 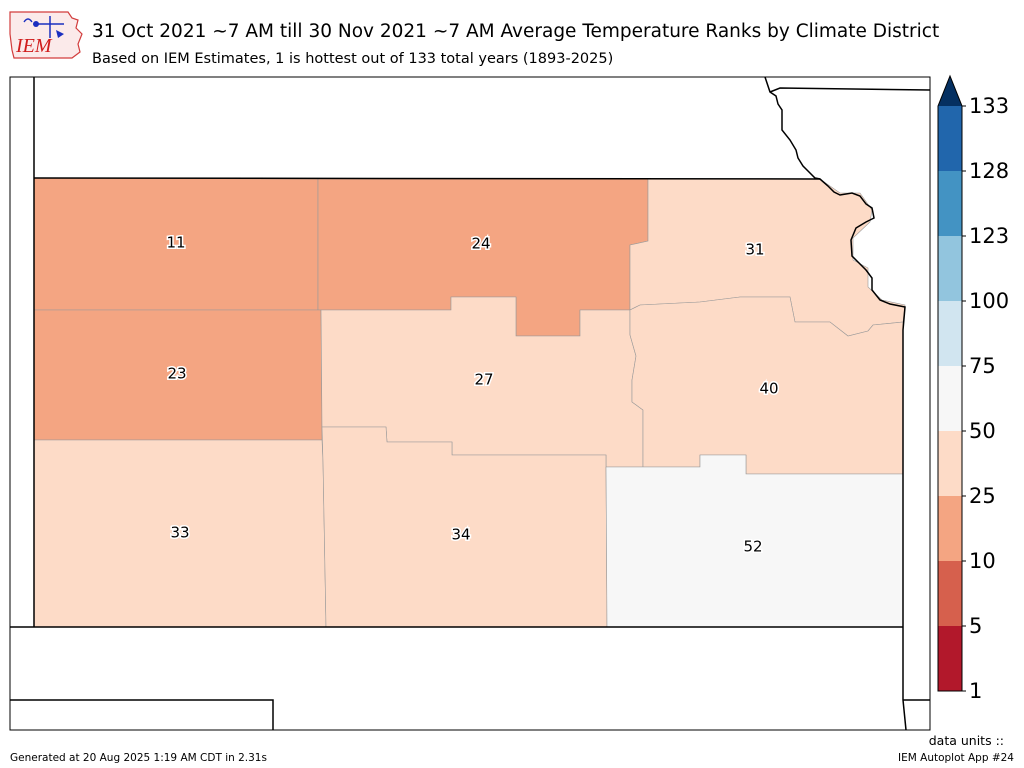 What do you see at coordinates (483, 380) in the screenshot?
I see `rank-label-central: 27` at bounding box center [483, 380].